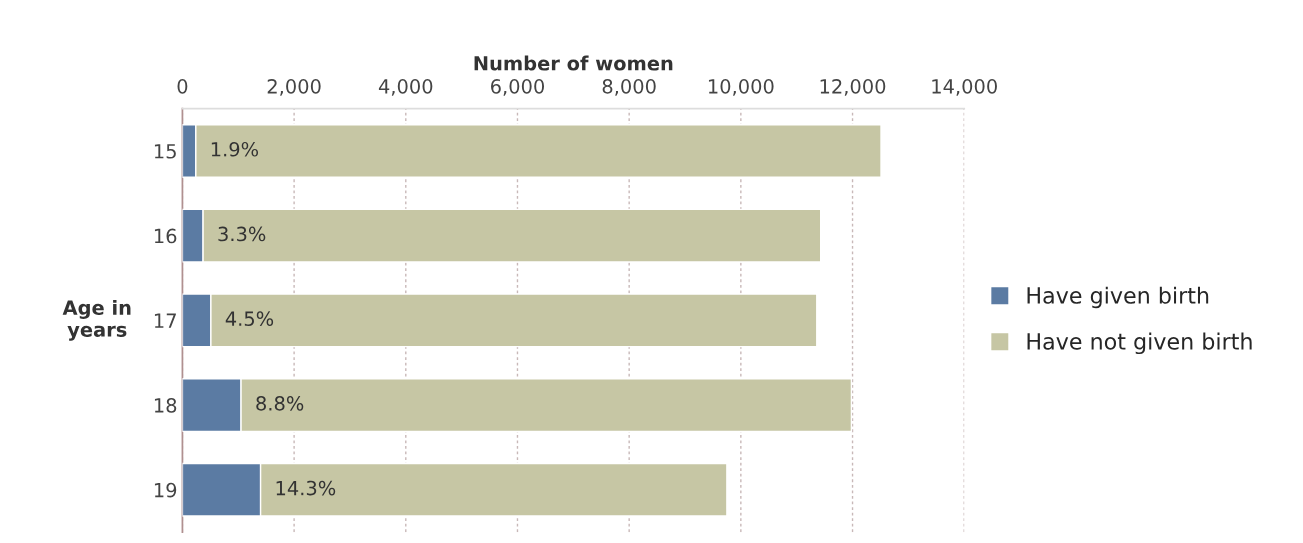  What do you see at coordinates (1139, 343) in the screenshot?
I see `legend-label: Have not given birth` at bounding box center [1139, 343].